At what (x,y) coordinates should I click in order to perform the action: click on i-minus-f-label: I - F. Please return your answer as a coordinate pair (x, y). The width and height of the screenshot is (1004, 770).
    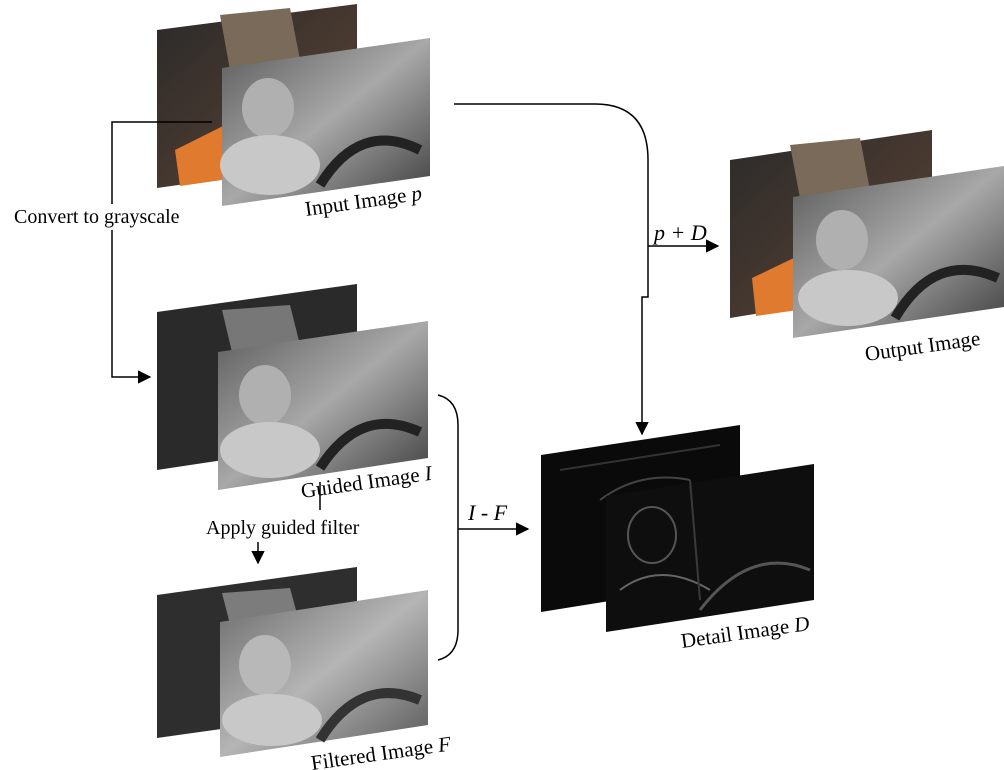
    Looking at the image, I should click on (487, 512).